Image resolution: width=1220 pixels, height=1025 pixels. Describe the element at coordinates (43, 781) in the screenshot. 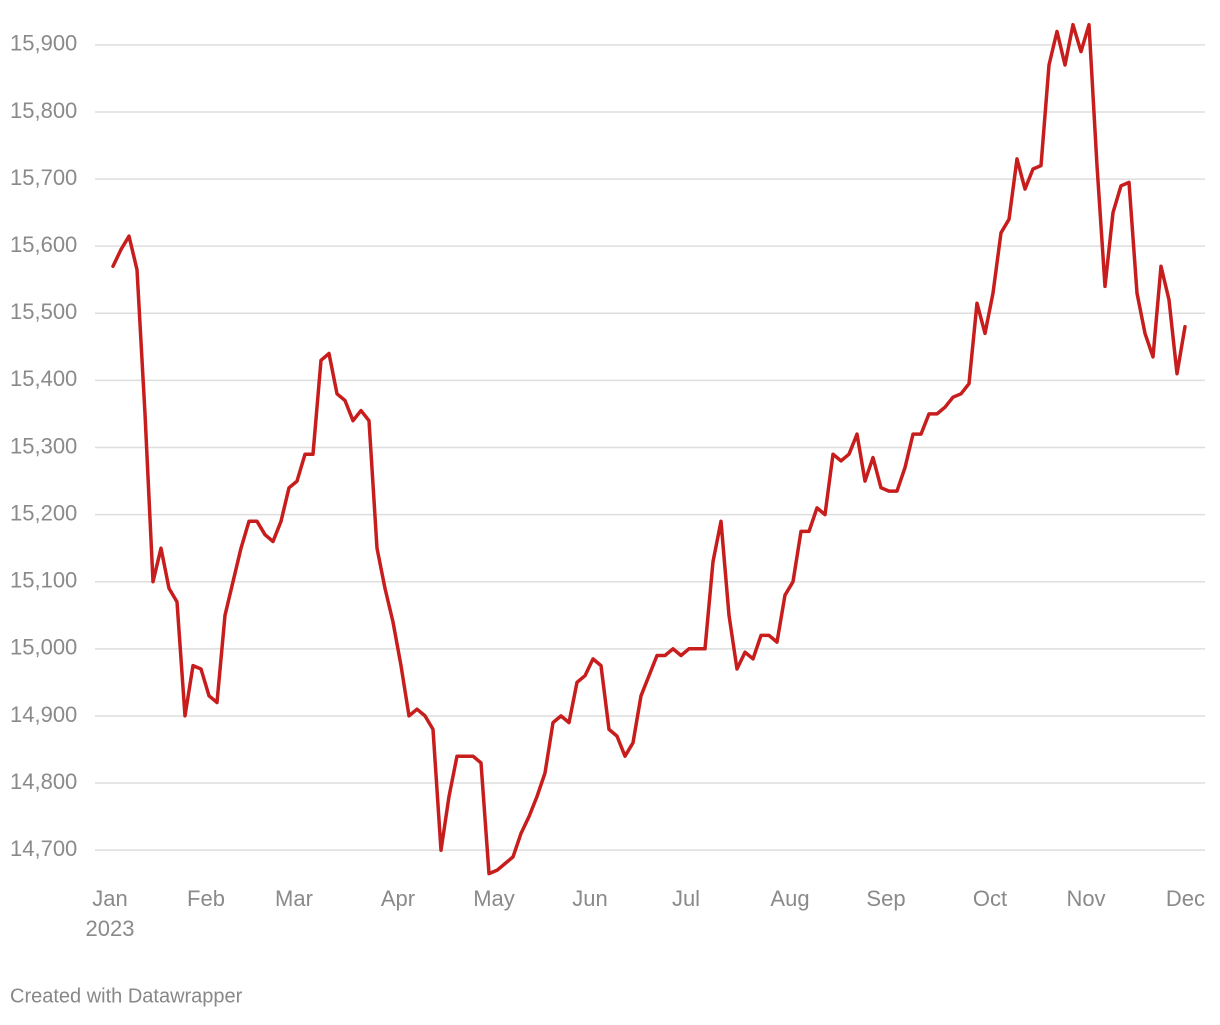

I see `y-tick-label: 14,800` at that location.